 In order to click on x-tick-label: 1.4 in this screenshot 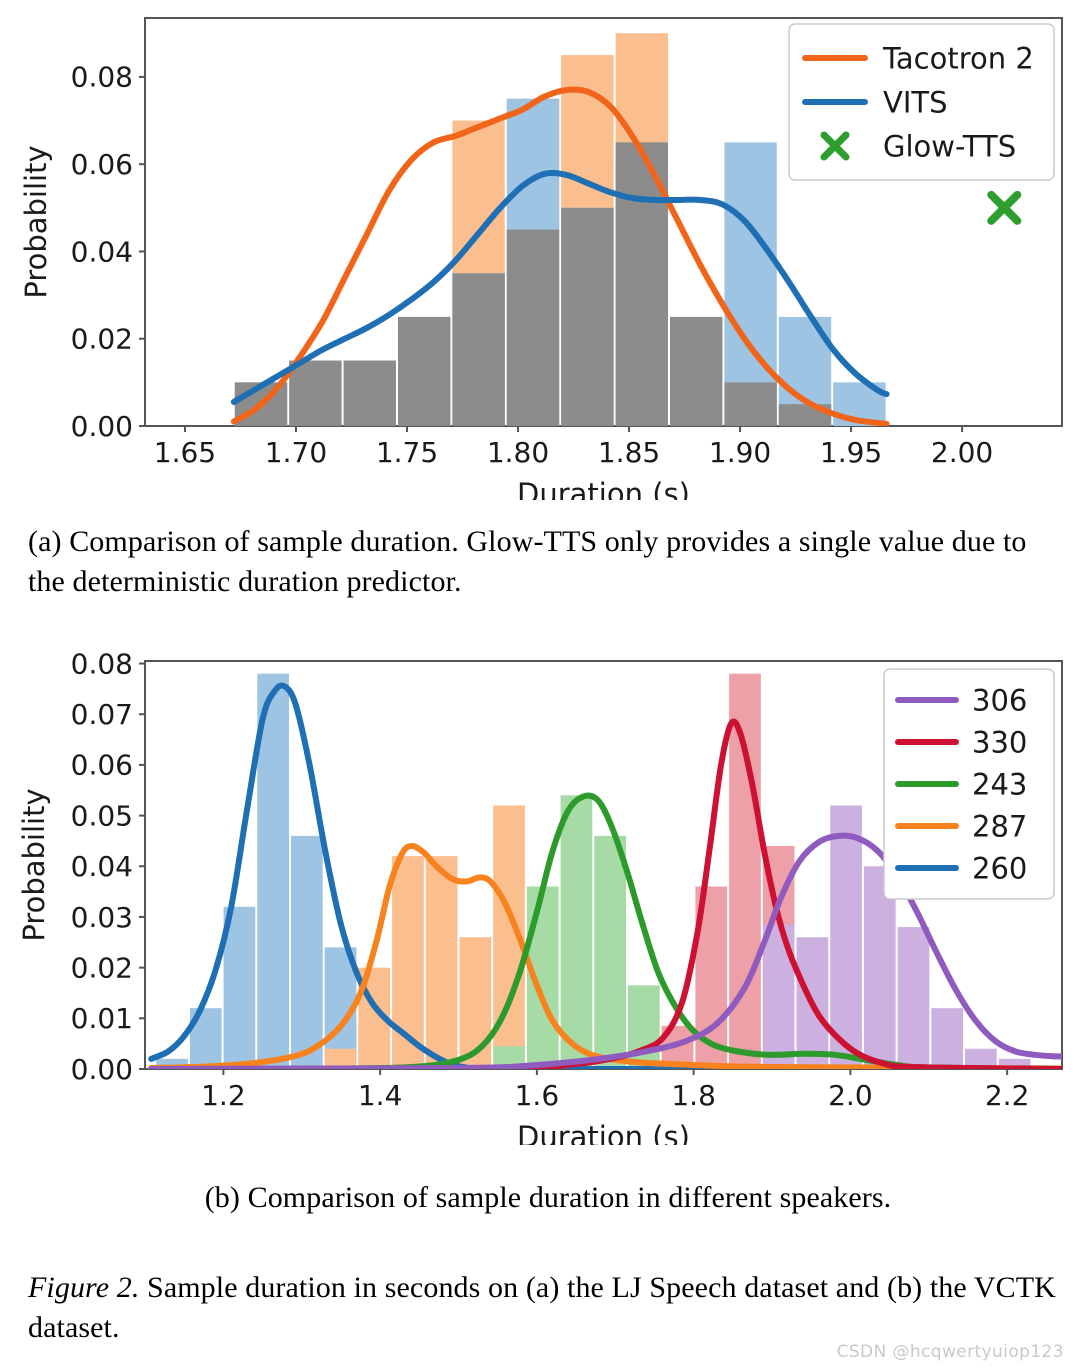, I will do `click(380, 1095)`.